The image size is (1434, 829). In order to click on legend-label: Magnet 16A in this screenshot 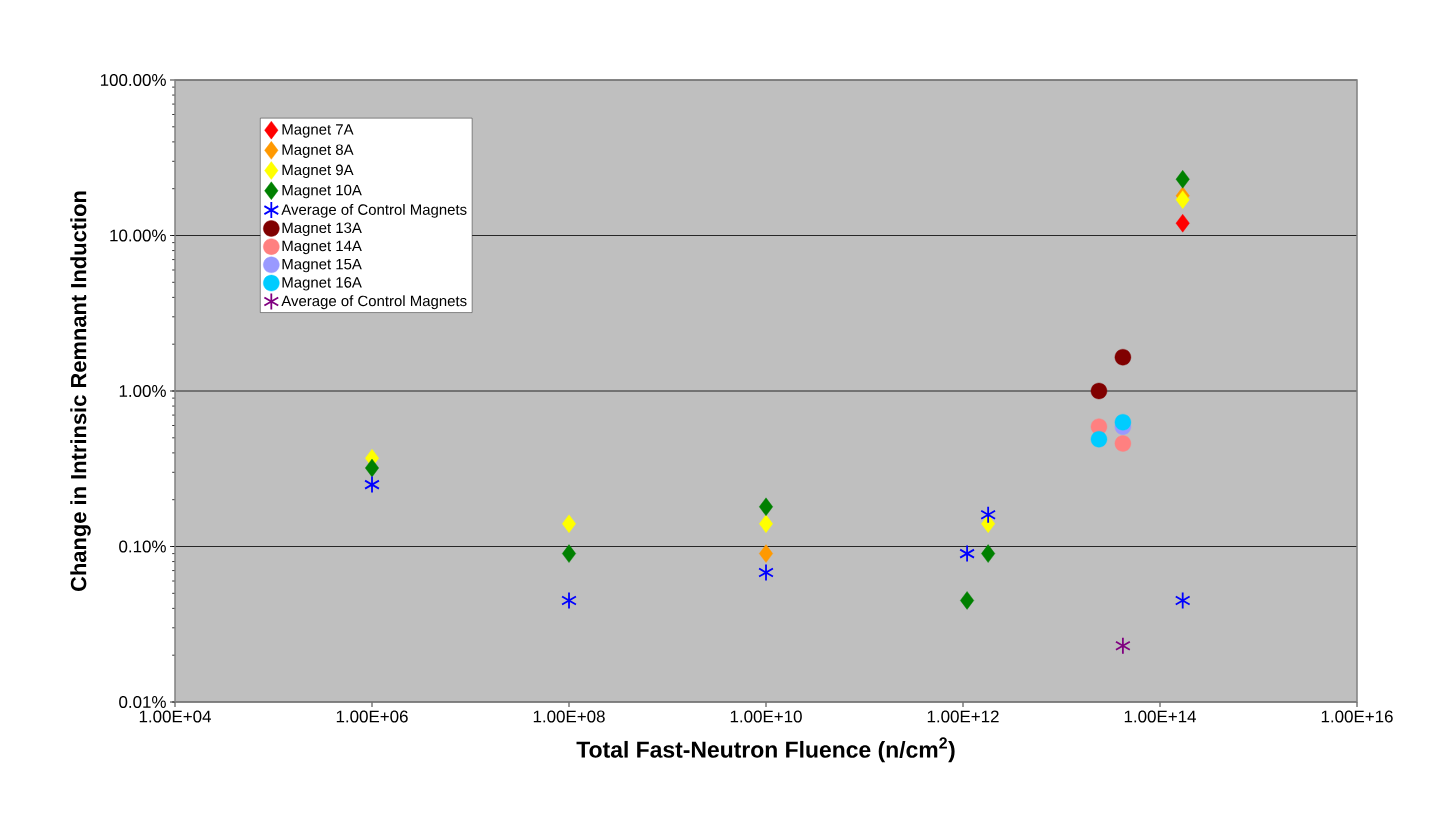, I will do `click(322, 284)`.